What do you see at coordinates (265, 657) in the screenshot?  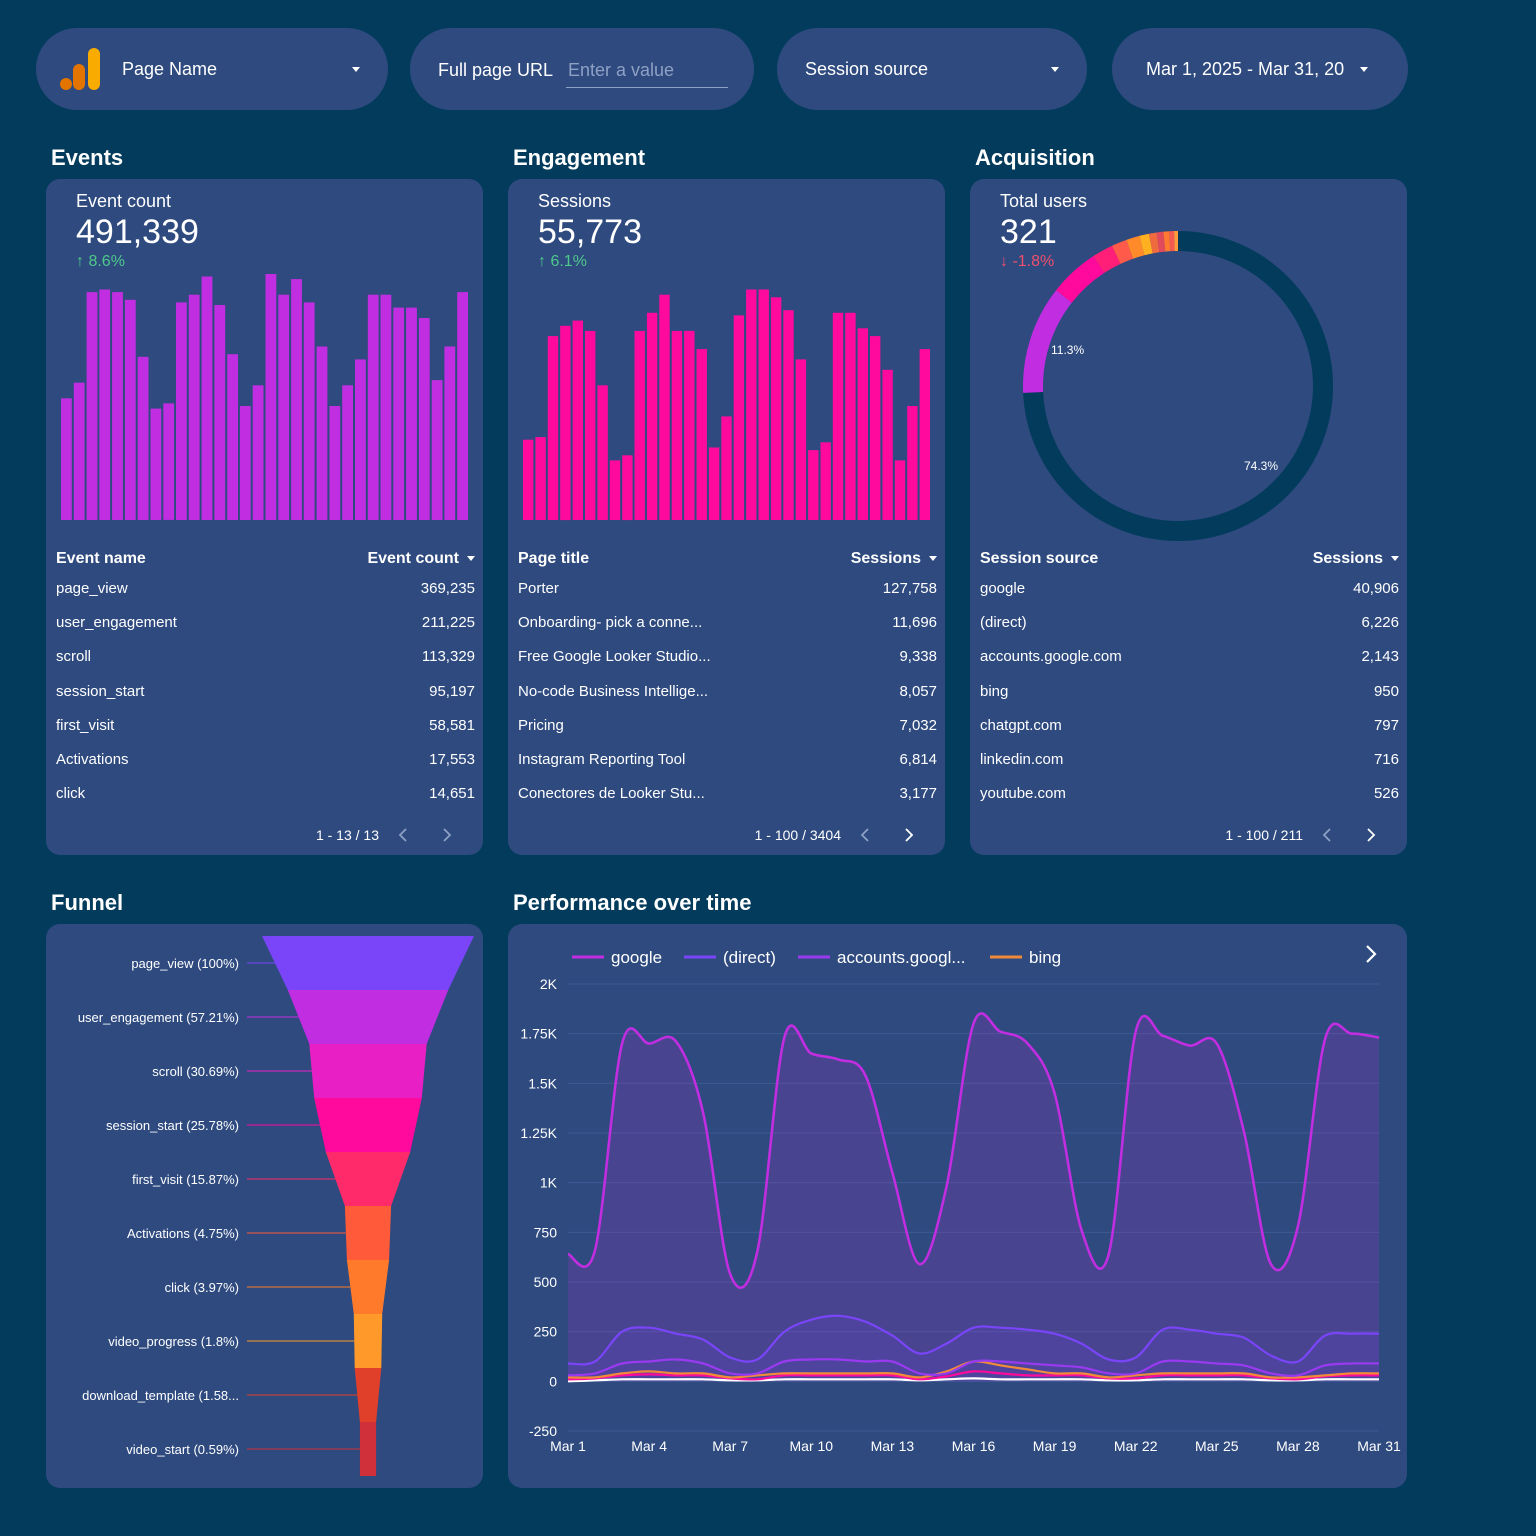 I see `table-row: scroll 113,329` at bounding box center [265, 657].